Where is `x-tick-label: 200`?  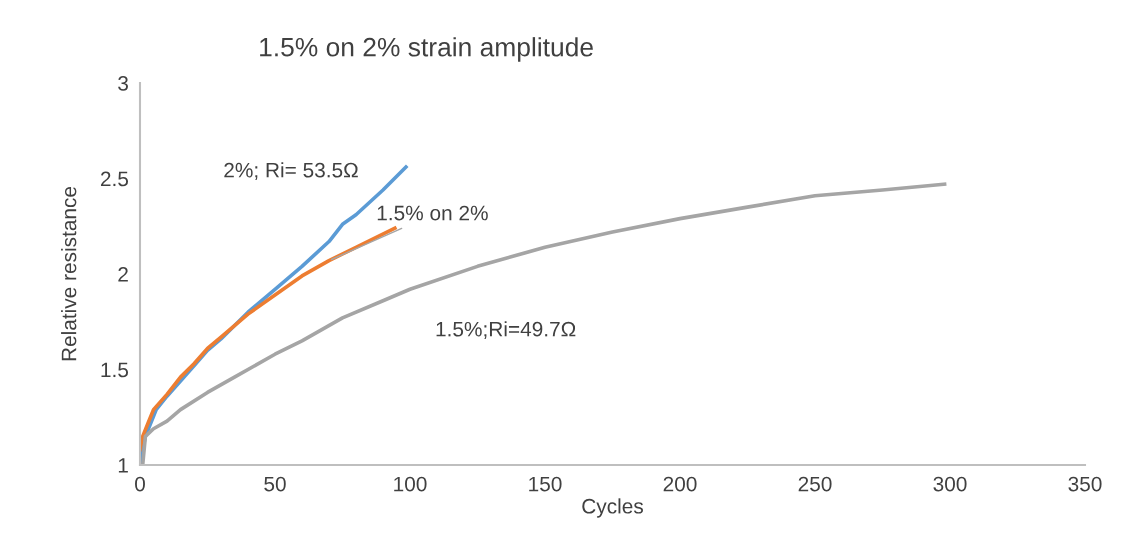
x-tick-label: 200 is located at coordinates (680, 484).